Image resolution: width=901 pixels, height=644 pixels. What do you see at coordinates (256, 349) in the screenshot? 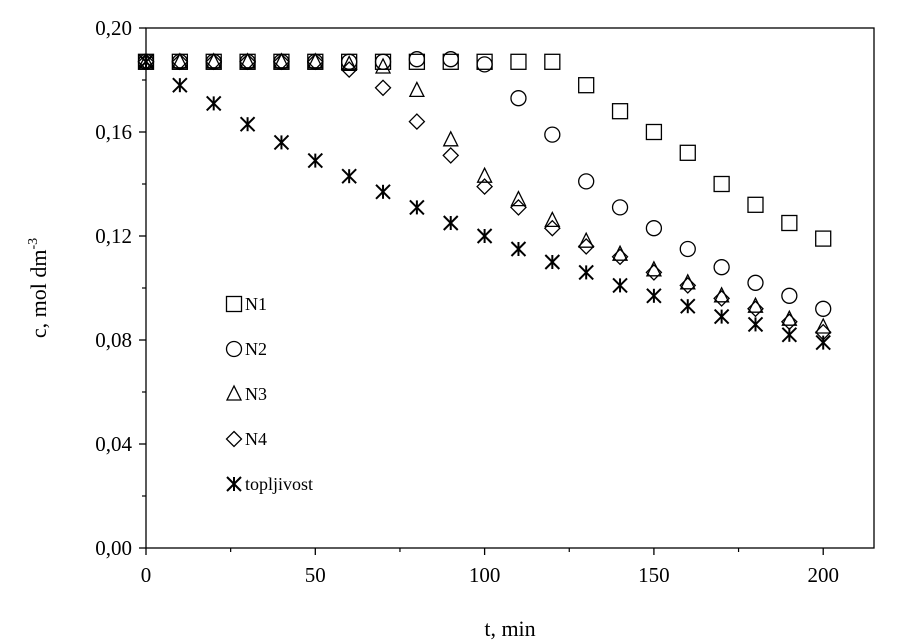
I see `legend-label: N2` at bounding box center [256, 349].